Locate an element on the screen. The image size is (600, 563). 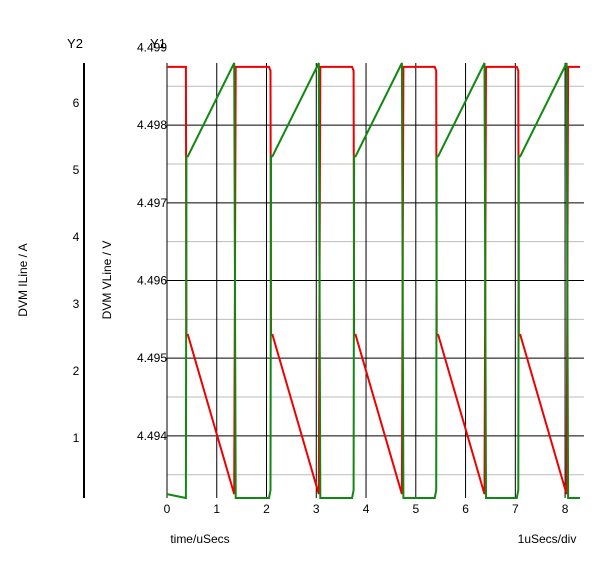
x-tick-labels: 0 1 2 3 4 5 6 7 8 is located at coordinates (366, 509).